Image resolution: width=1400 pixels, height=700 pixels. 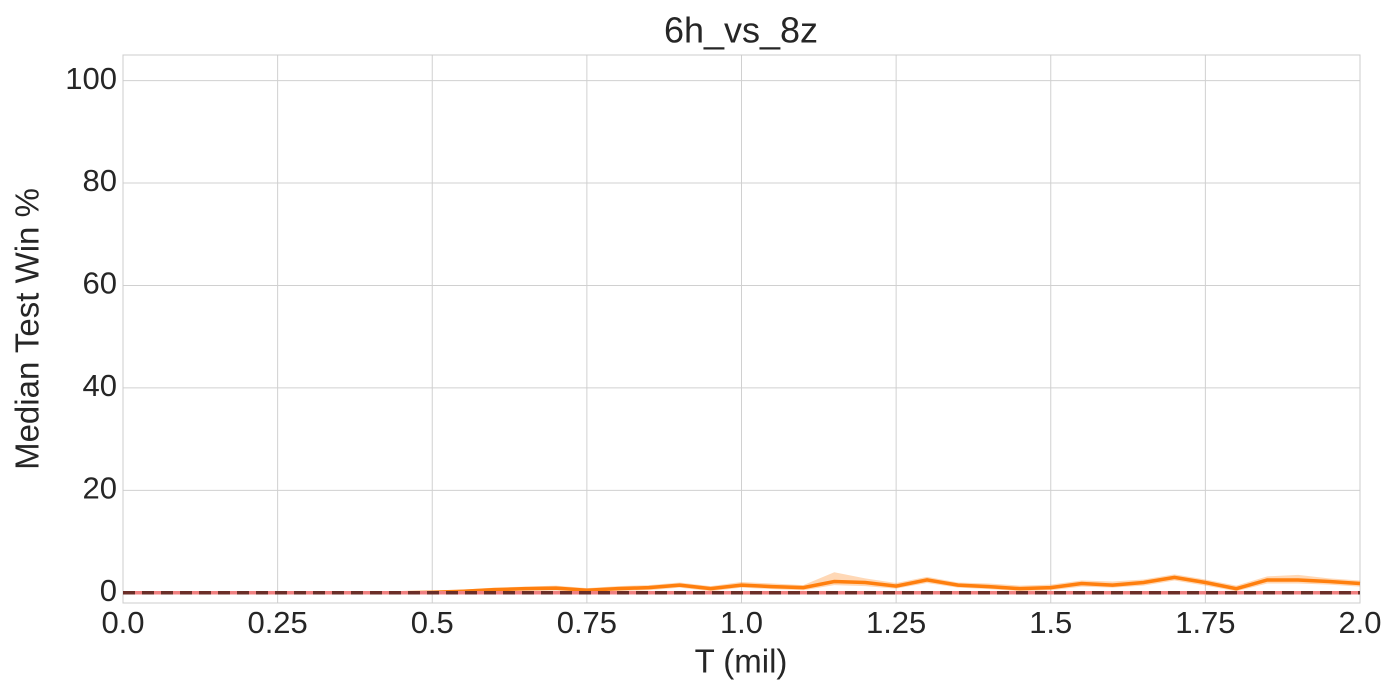 What do you see at coordinates (100, 488) in the screenshot?
I see `y-tick-label: 20` at bounding box center [100, 488].